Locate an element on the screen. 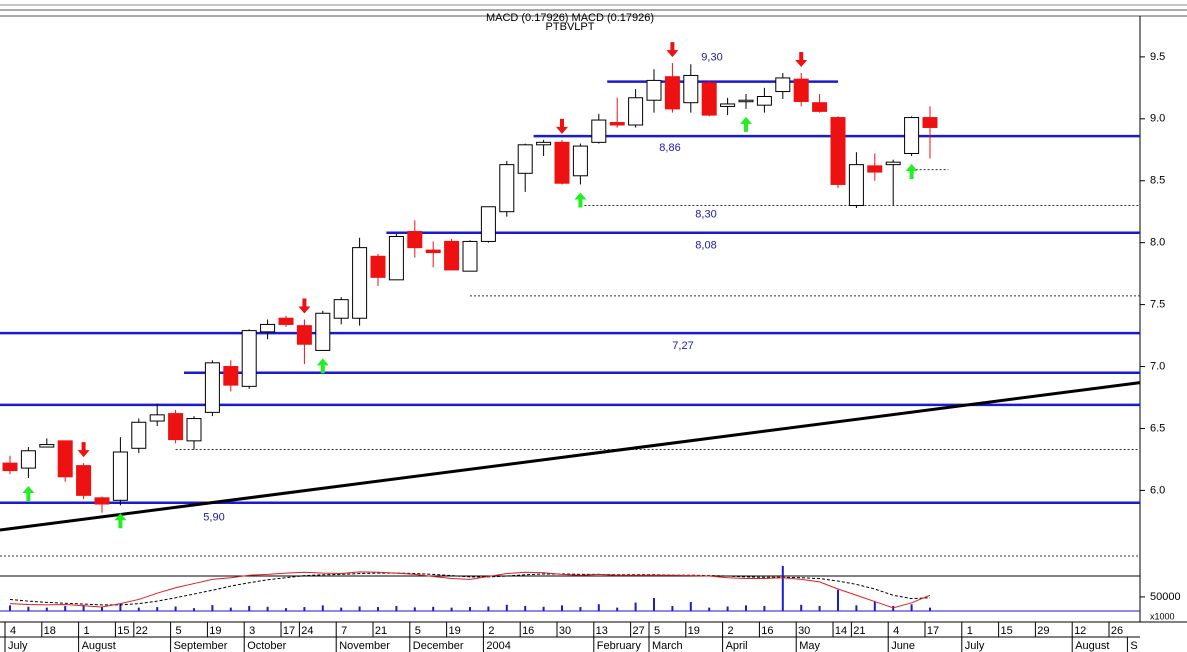 Image resolution: width=1187 pixels, height=652 pixels. month-label: October is located at coordinates (266, 646).